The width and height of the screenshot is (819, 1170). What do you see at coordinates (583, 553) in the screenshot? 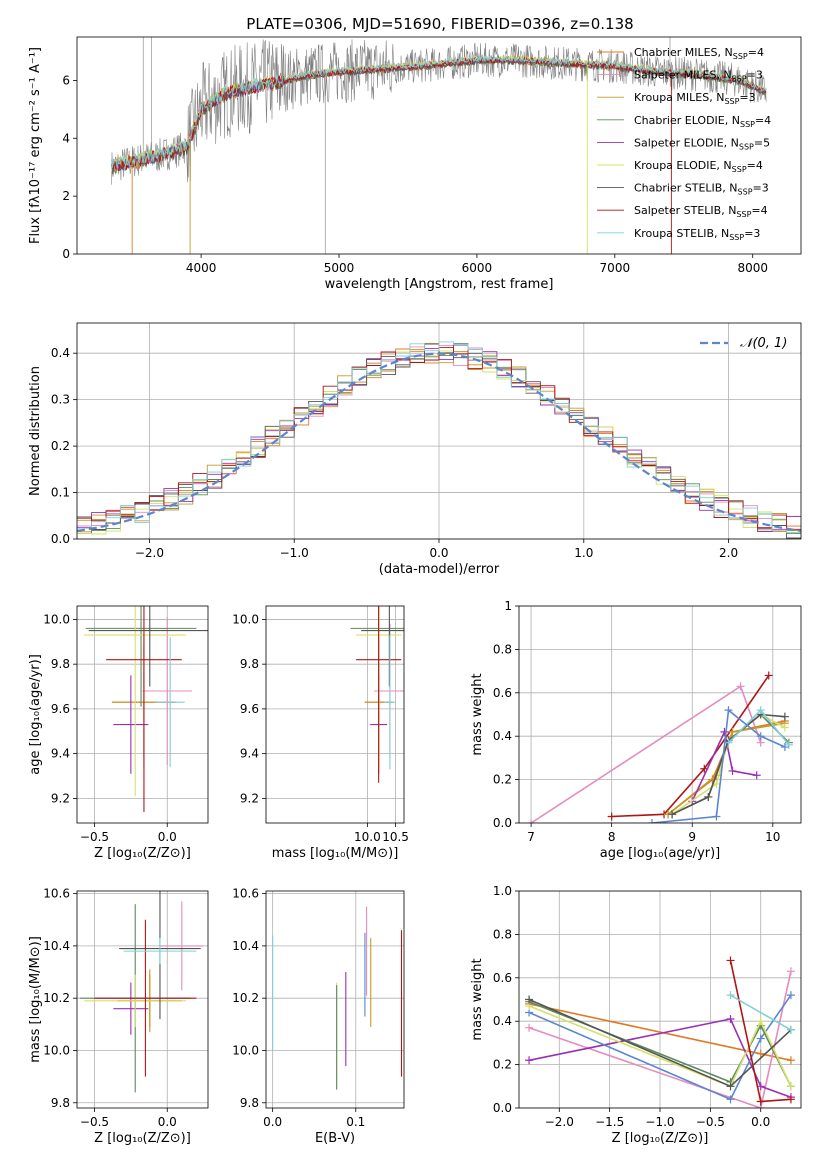
I see `x-tick-label: 1.0` at bounding box center [583, 553].